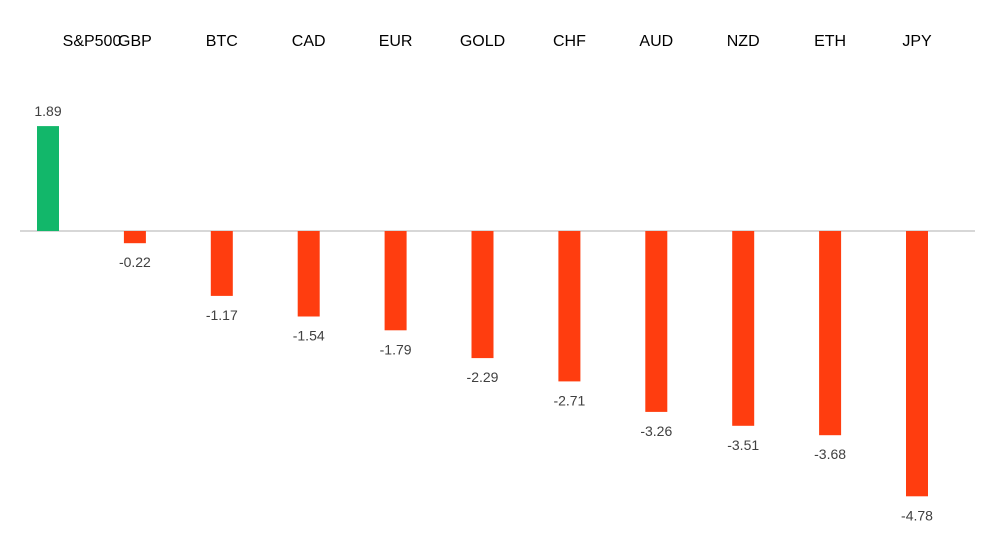 The width and height of the screenshot is (992, 556). I want to click on value-label-eth: -3.68, so click(830, 454).